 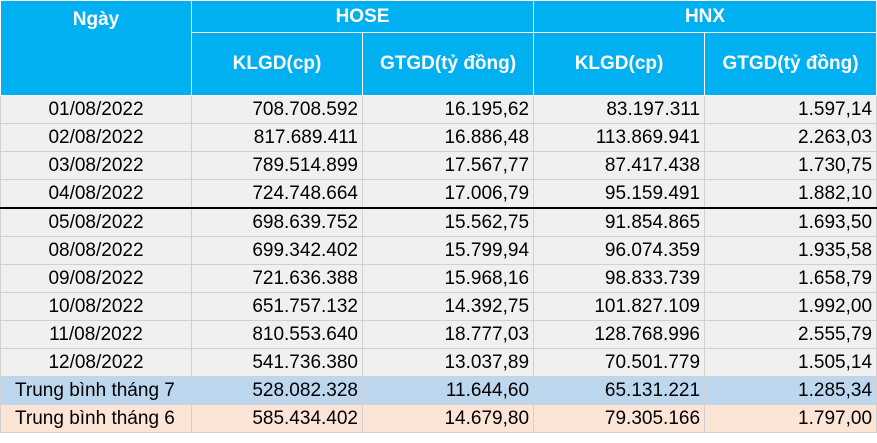 I want to click on cell-hnx-klgd: 87.417.438, so click(x=619, y=165).